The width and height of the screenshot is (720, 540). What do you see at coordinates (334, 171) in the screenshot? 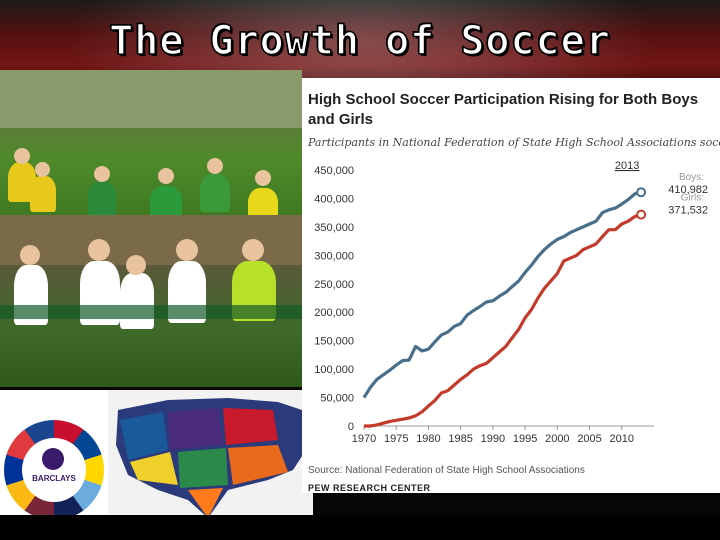
I see `y-tick-label: 450,000` at bounding box center [334, 171].